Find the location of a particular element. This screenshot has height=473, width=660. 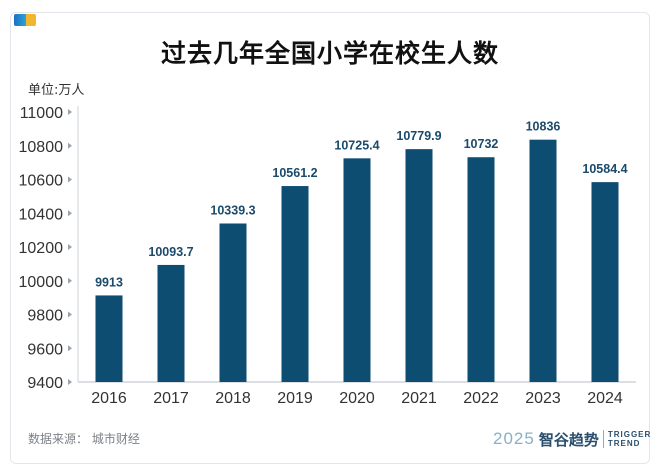

logo-name: 智谷趋势 is located at coordinates (568, 439).